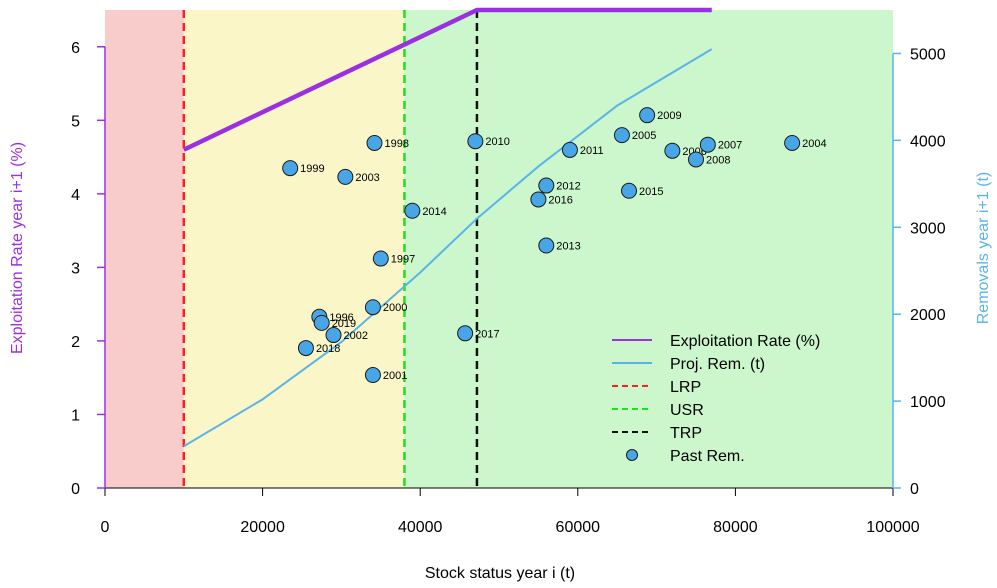  What do you see at coordinates (546, 245) in the screenshot?
I see `point-2013` at bounding box center [546, 245].